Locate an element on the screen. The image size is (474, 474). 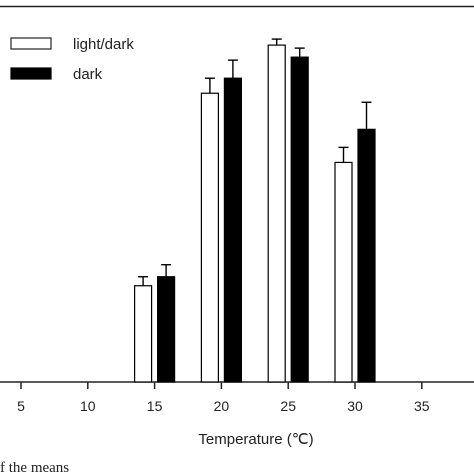
legend: light/dark dark is located at coordinates (72, 59).